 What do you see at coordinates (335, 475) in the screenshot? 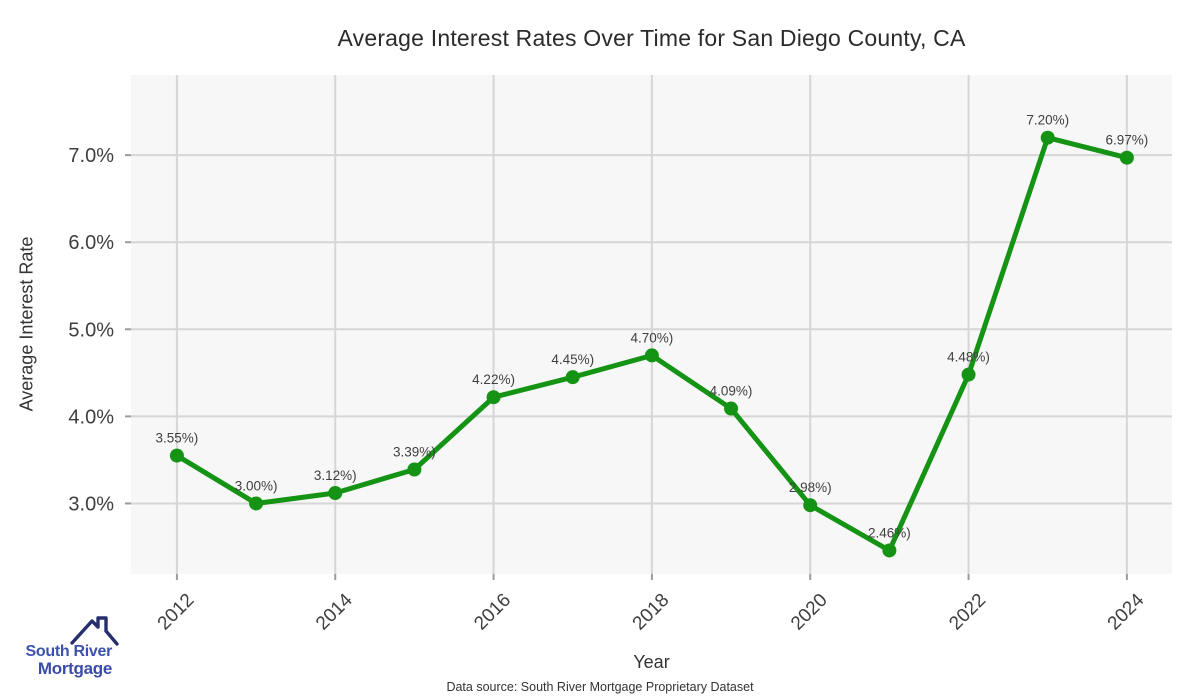
I see `data-point-label: 3.12%)` at bounding box center [335, 475].